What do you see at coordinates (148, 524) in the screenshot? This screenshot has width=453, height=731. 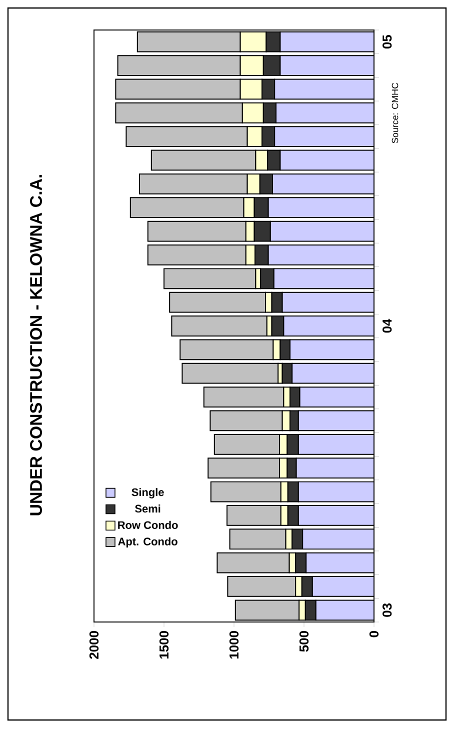 I see `legend-label: Row Condo` at bounding box center [148, 524].